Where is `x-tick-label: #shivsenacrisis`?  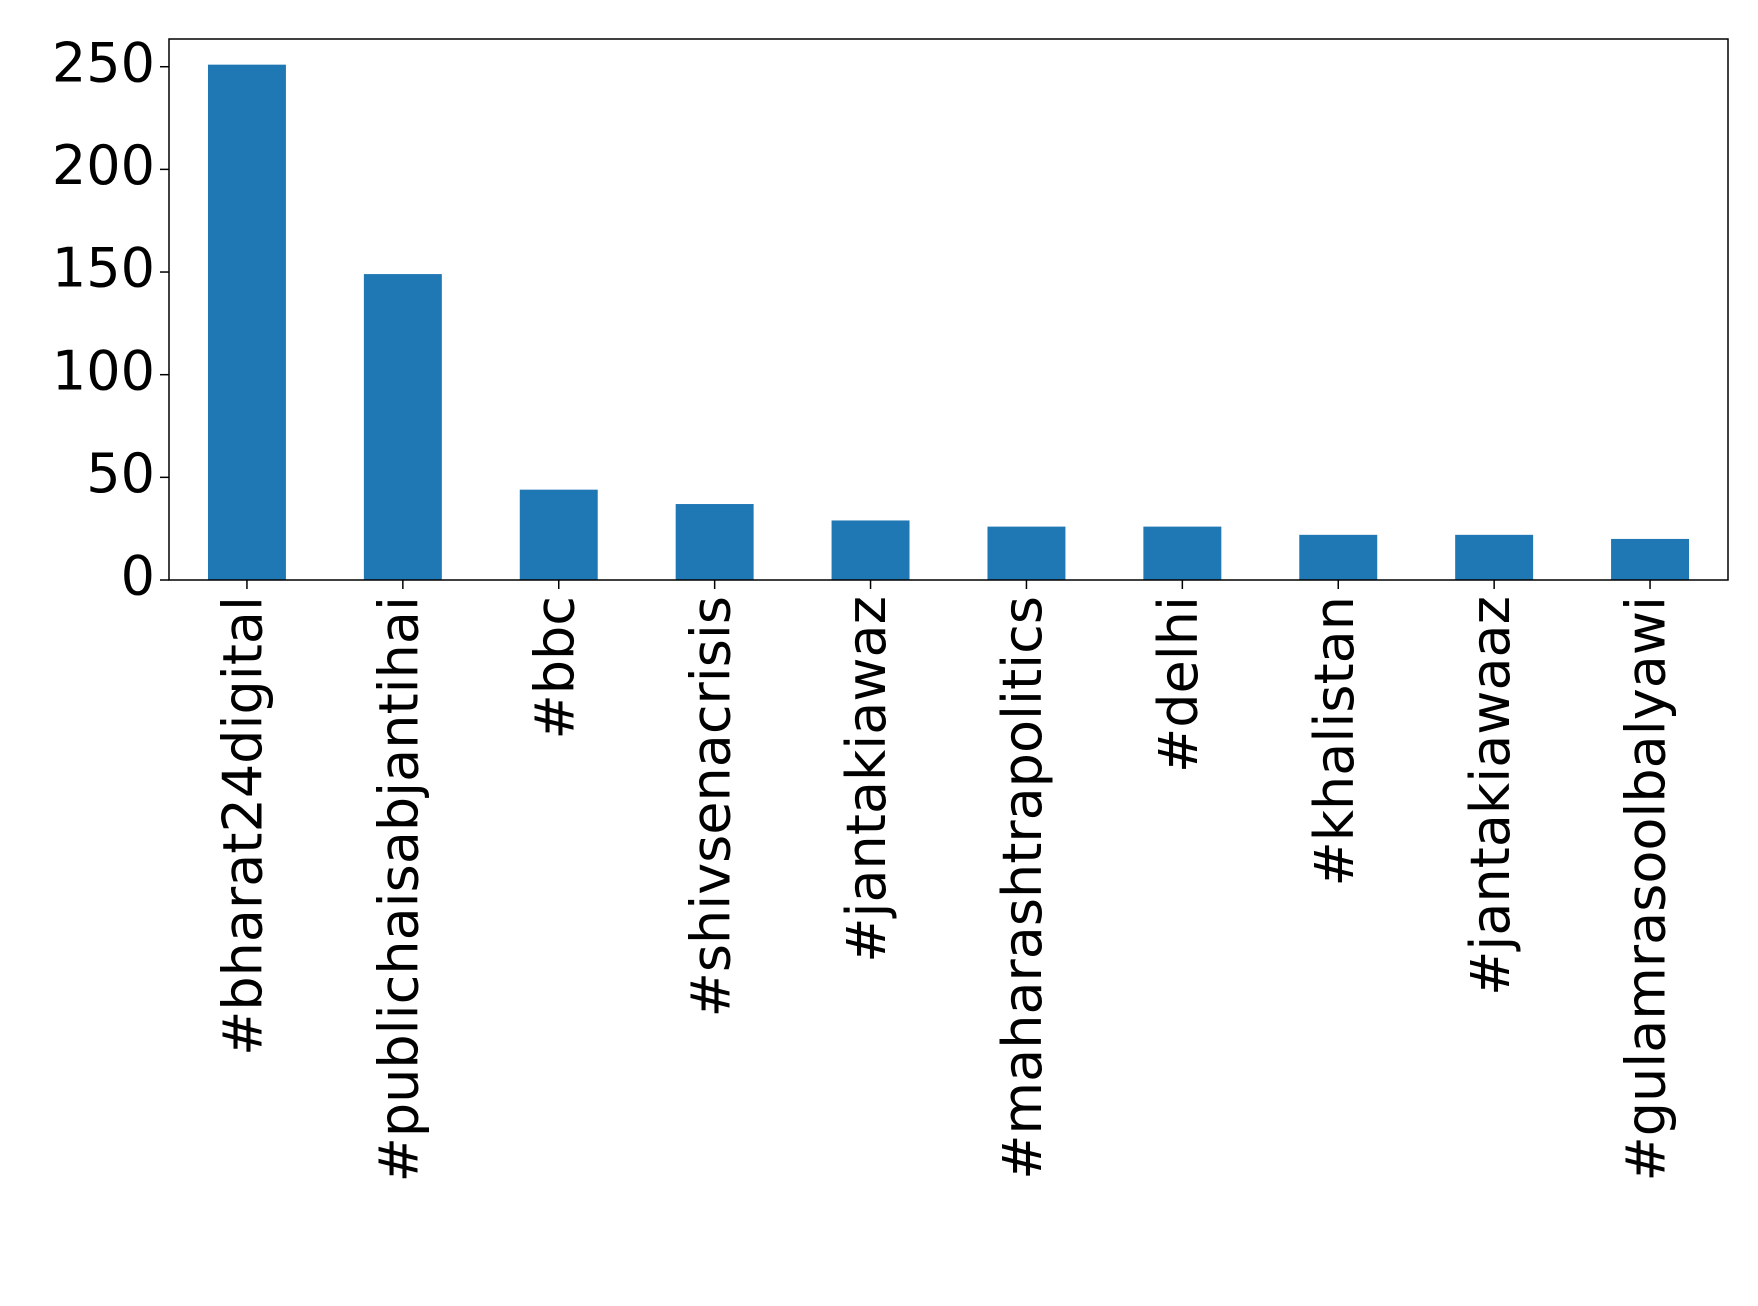 x-tick-label: #shivsenacrisis is located at coordinates (710, 806).